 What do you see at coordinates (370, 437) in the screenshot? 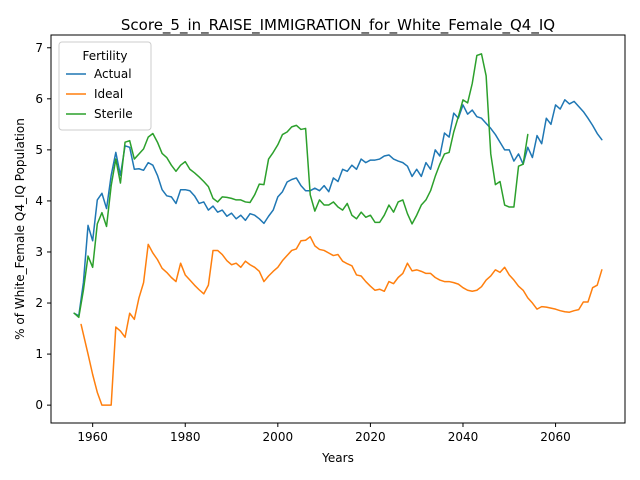
I see `x-tick-label: 2020` at bounding box center [370, 437].